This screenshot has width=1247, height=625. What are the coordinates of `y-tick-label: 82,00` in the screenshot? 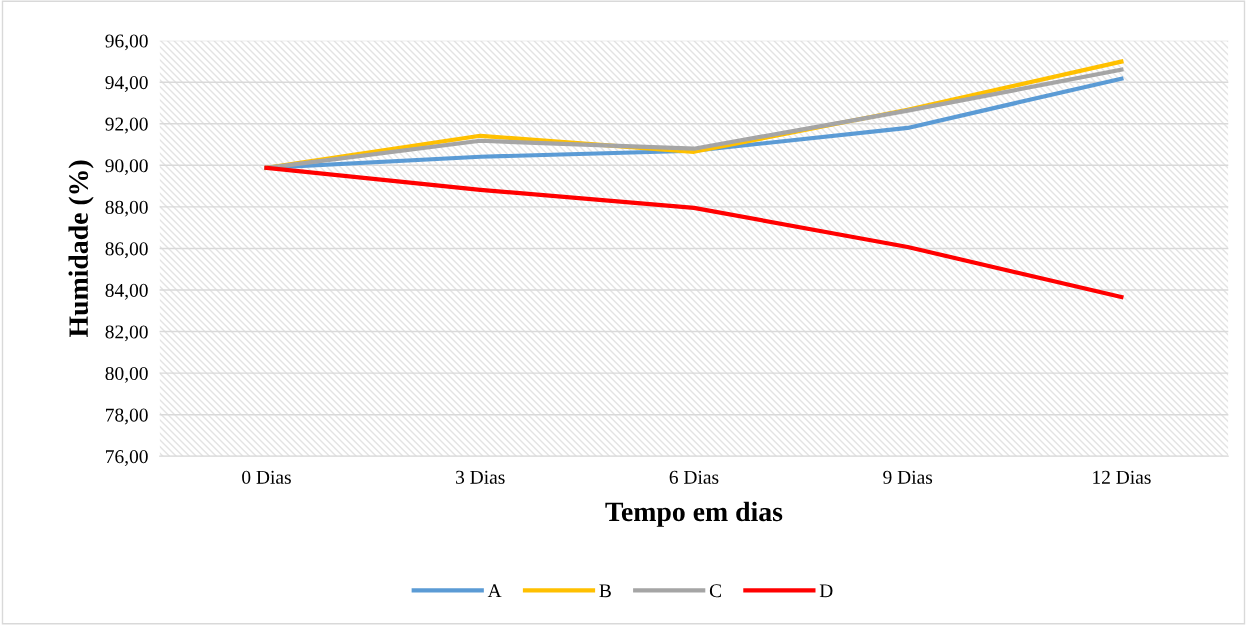 It's located at (126, 333).